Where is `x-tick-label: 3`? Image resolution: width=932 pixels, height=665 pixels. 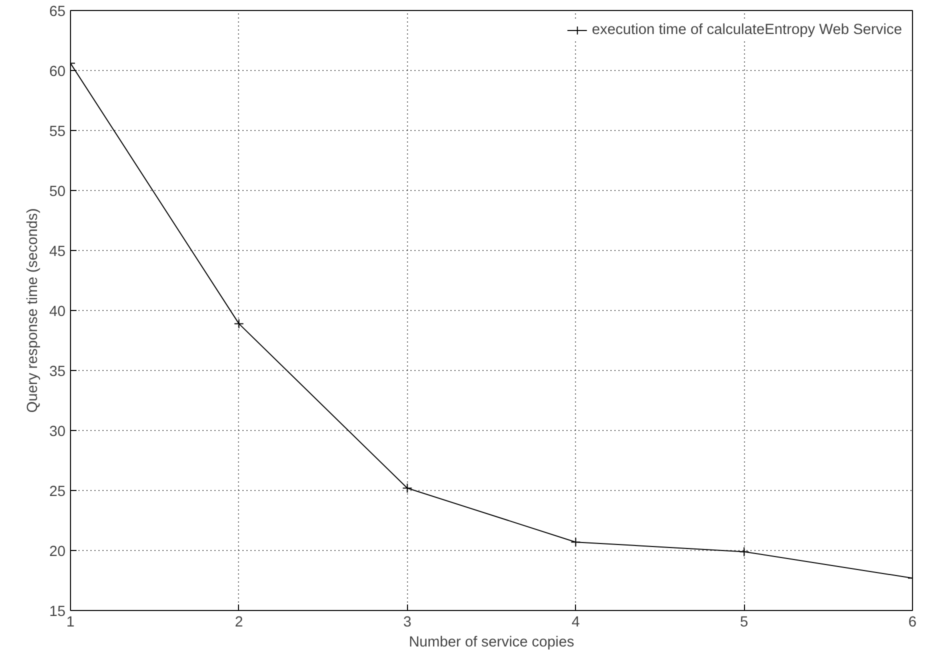 x-tick-label: 3 is located at coordinates (407, 622).